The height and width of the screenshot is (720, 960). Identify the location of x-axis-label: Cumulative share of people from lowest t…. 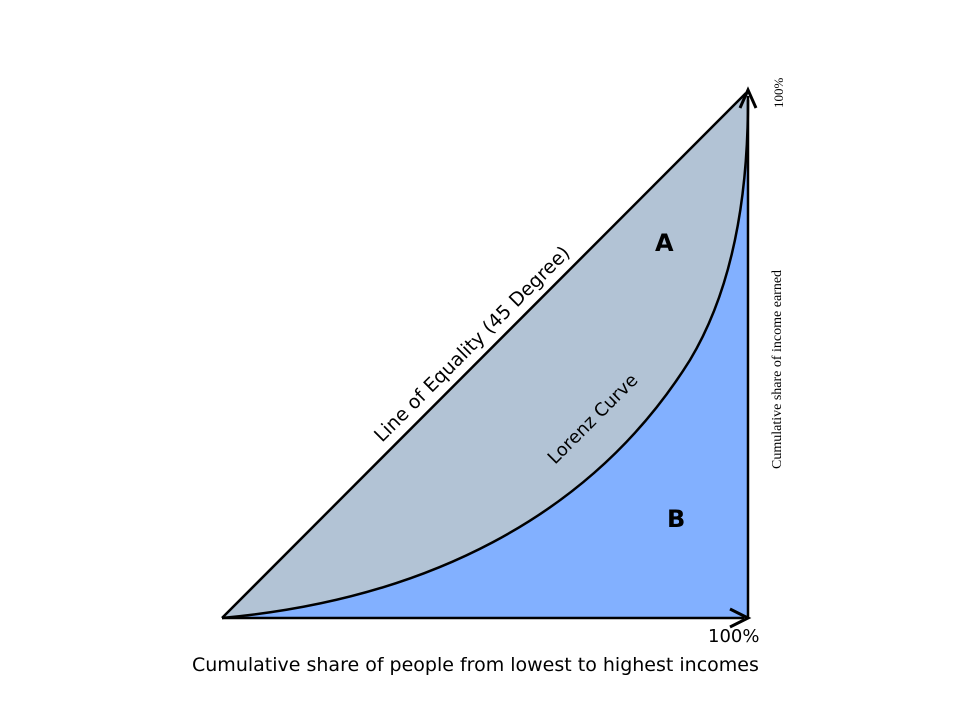
(475, 665).